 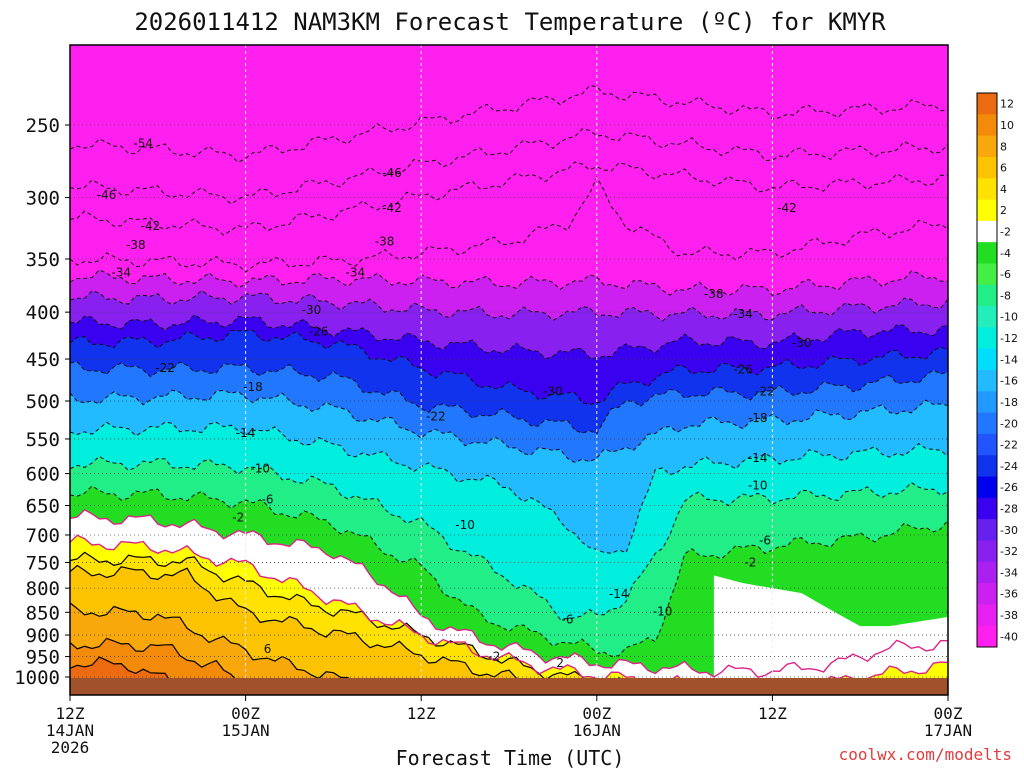 What do you see at coordinates (268, 649) in the screenshot?
I see `contour-label: 6` at bounding box center [268, 649].